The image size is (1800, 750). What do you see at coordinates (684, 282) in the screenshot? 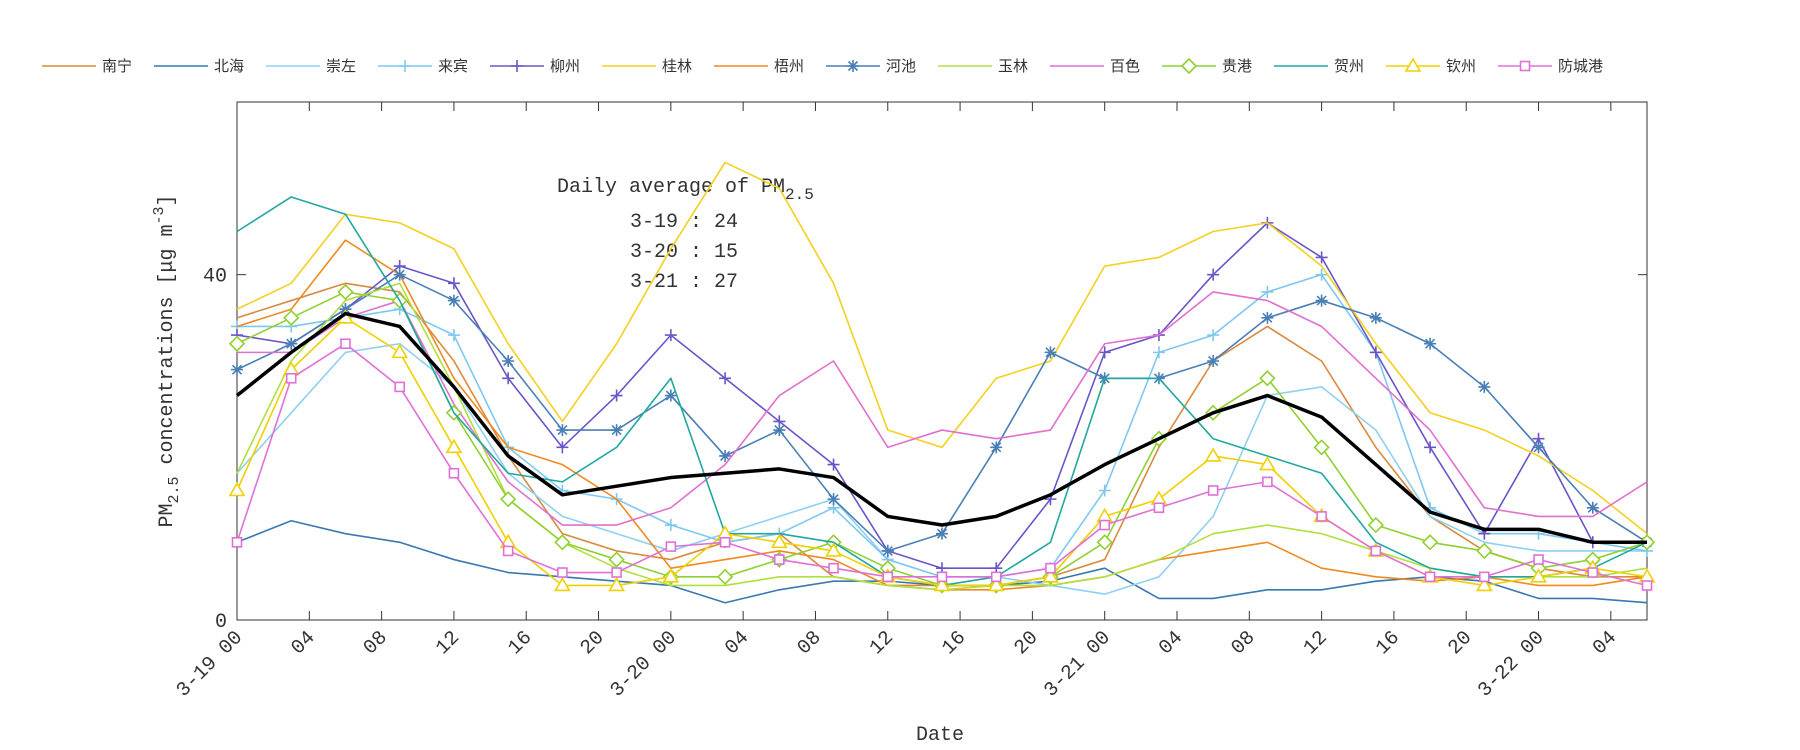
I see `annotation-line: 3-21 : 27` at bounding box center [684, 282].